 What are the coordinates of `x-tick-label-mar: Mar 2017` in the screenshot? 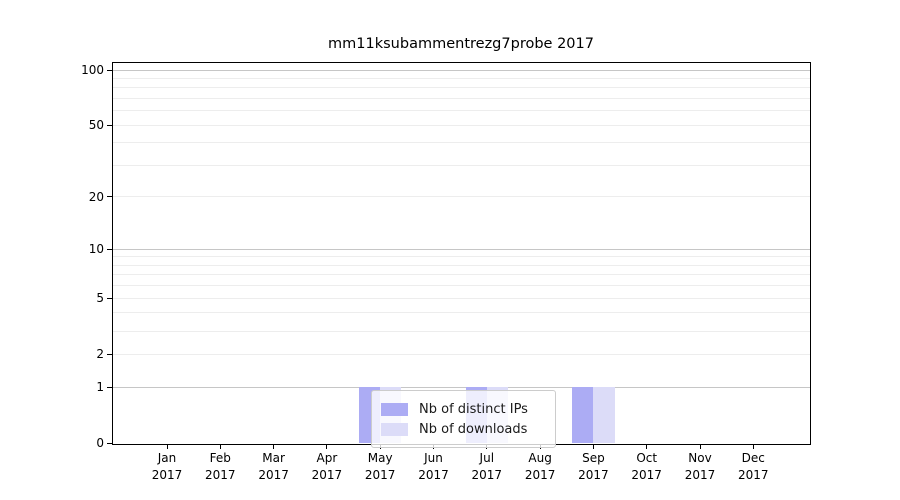 It's located at (274, 467).